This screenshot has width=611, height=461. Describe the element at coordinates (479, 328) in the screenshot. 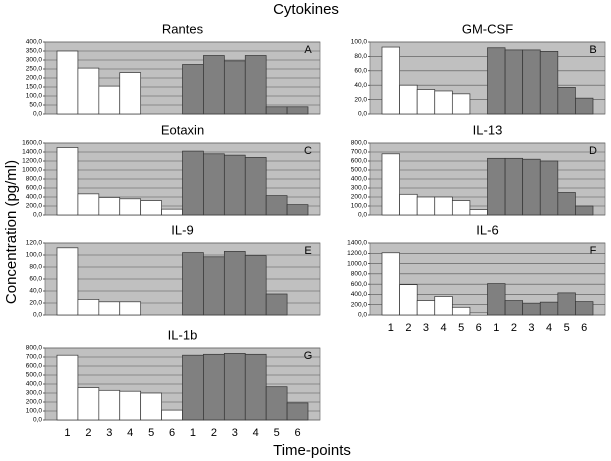

I see `x-tick-label: 6` at that location.